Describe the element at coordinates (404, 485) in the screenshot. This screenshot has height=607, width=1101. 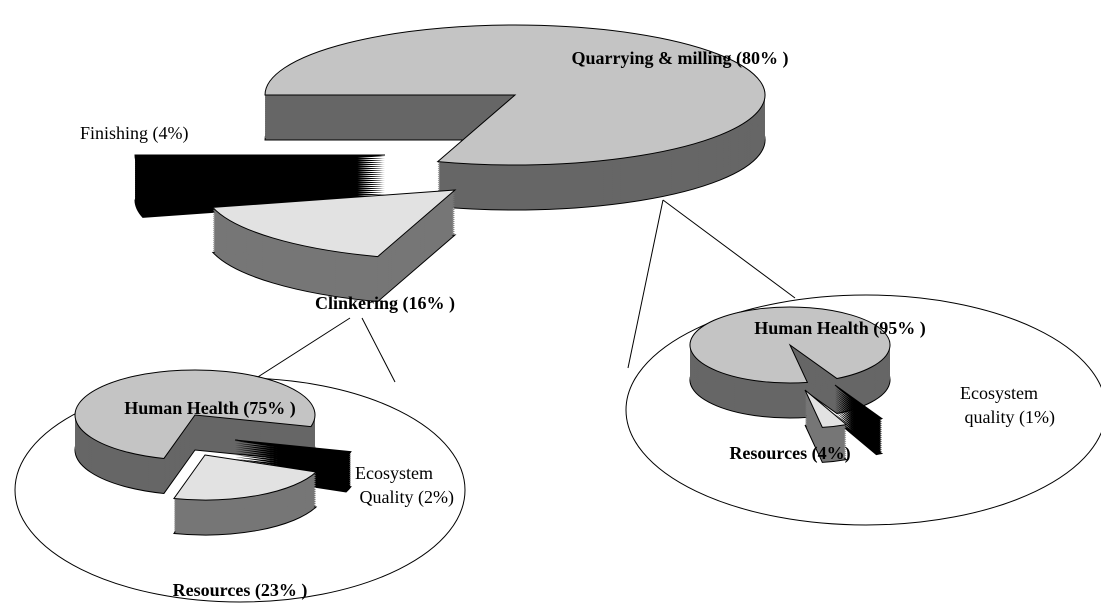
I see `slice-label: Ecosystem Quality (2%)` at that location.